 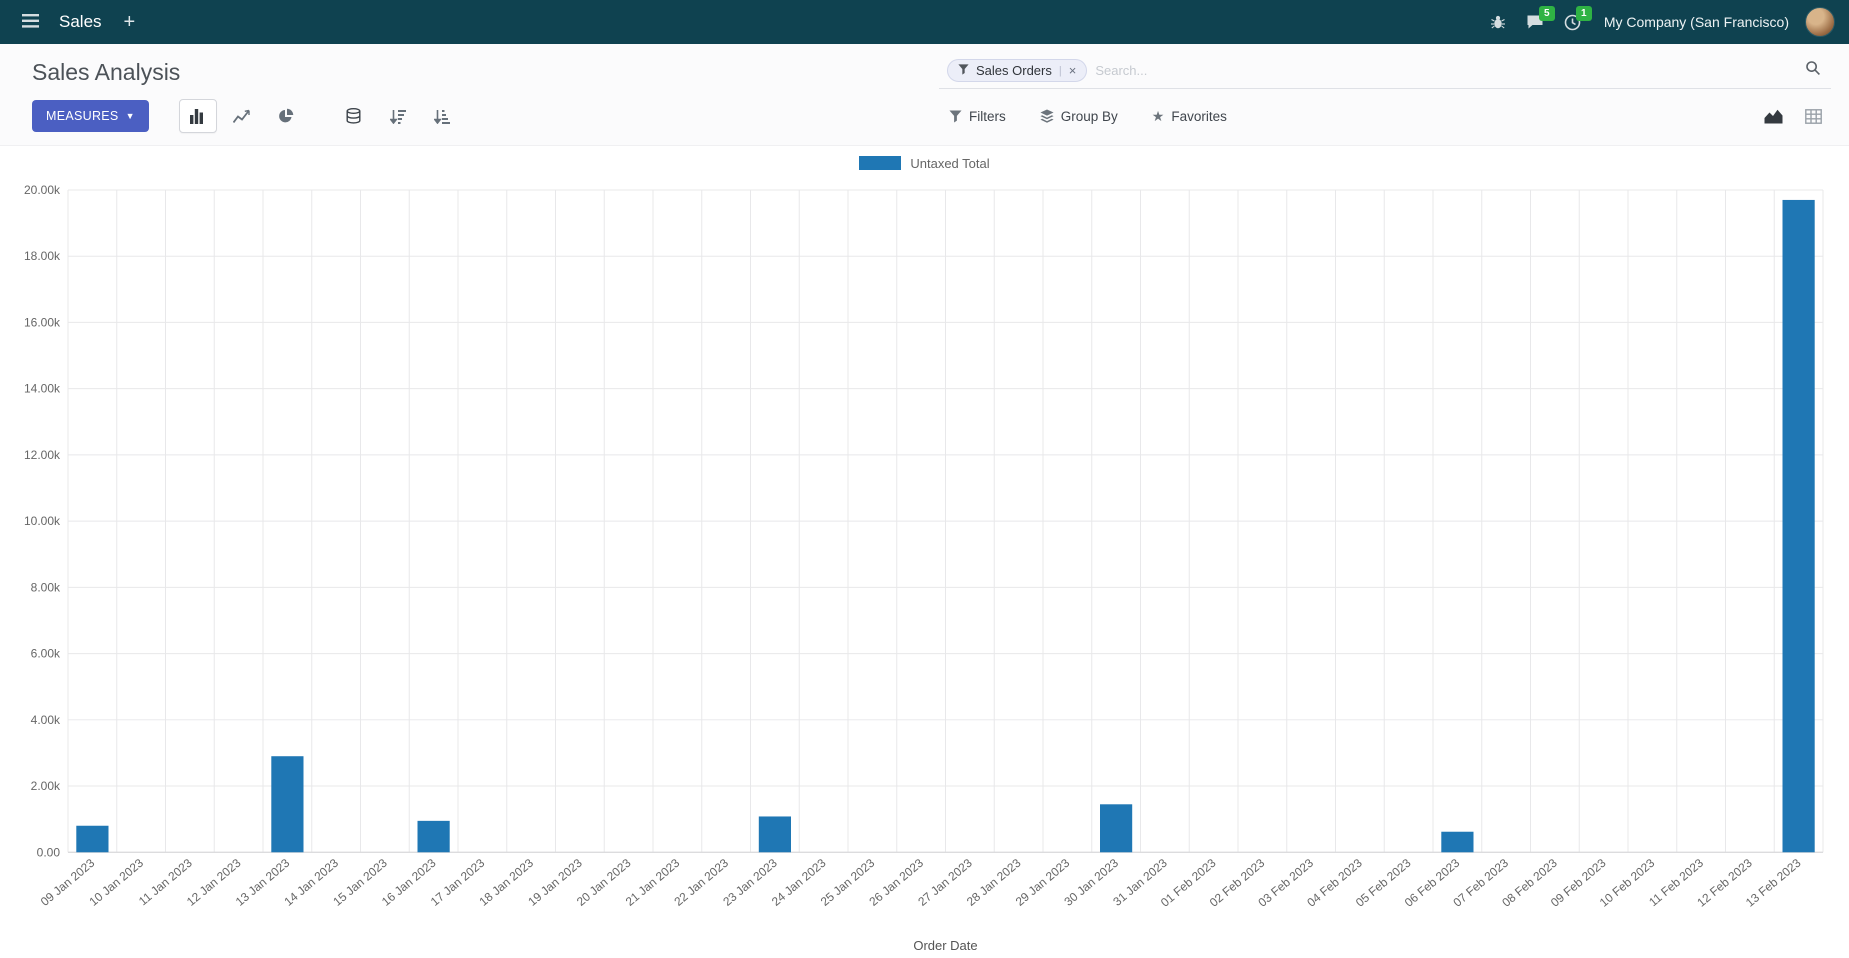 I want to click on new-tab-plus-button: +, so click(x=129, y=21).